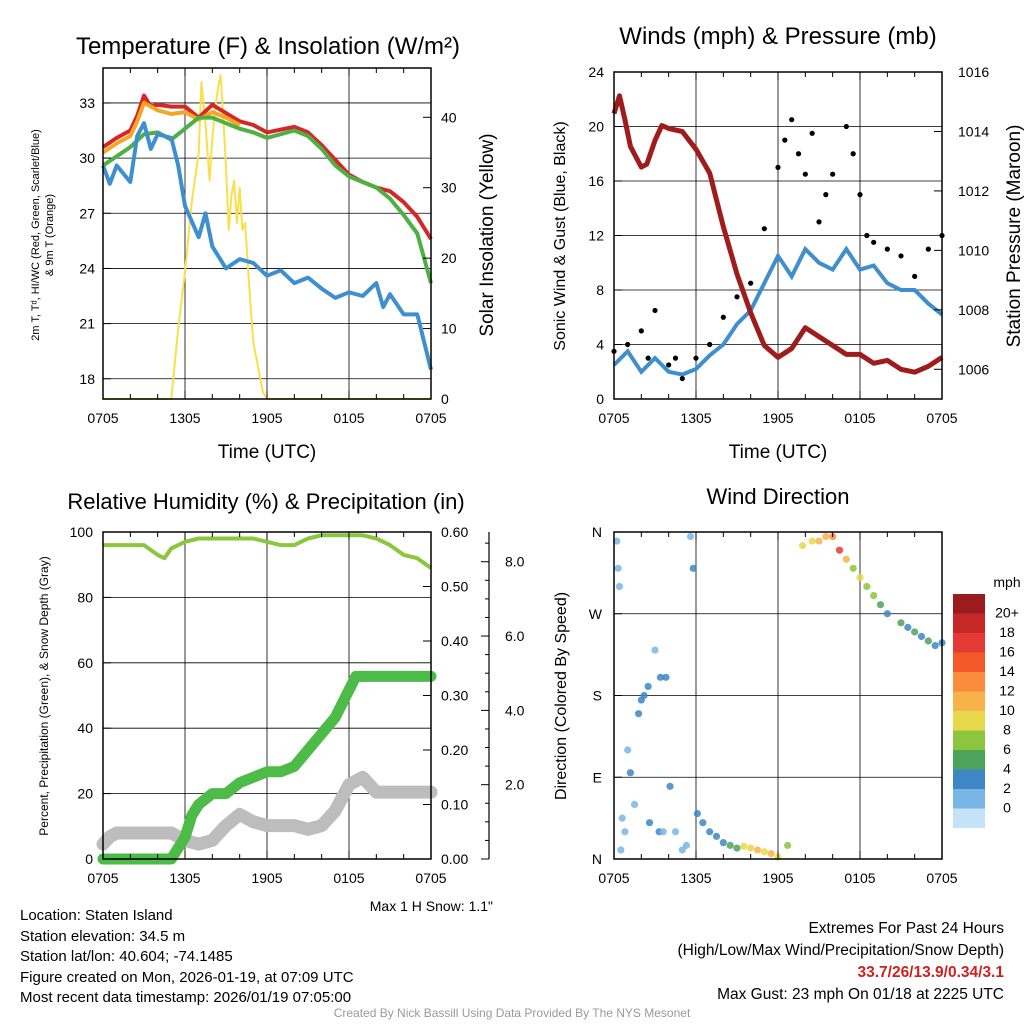  What do you see at coordinates (596, 181) in the screenshot?
I see `wind-ytick-label: 16` at bounding box center [596, 181].